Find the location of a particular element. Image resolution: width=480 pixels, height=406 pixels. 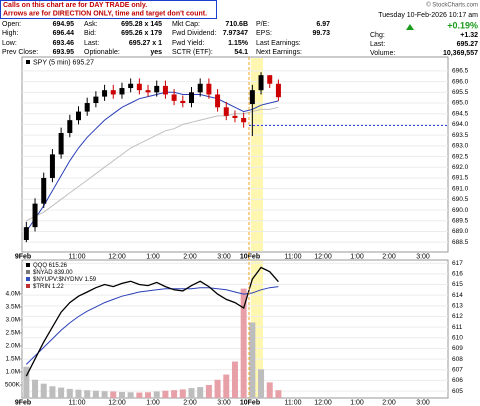

y-tick-label: 691.5 is located at coordinates (460, 178).